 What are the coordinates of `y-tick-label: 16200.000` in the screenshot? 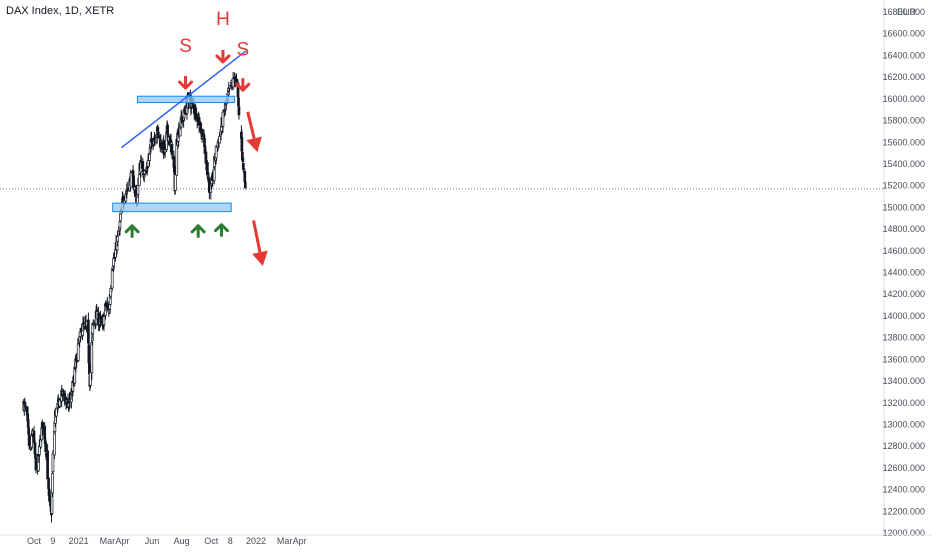 It's located at (903, 77).